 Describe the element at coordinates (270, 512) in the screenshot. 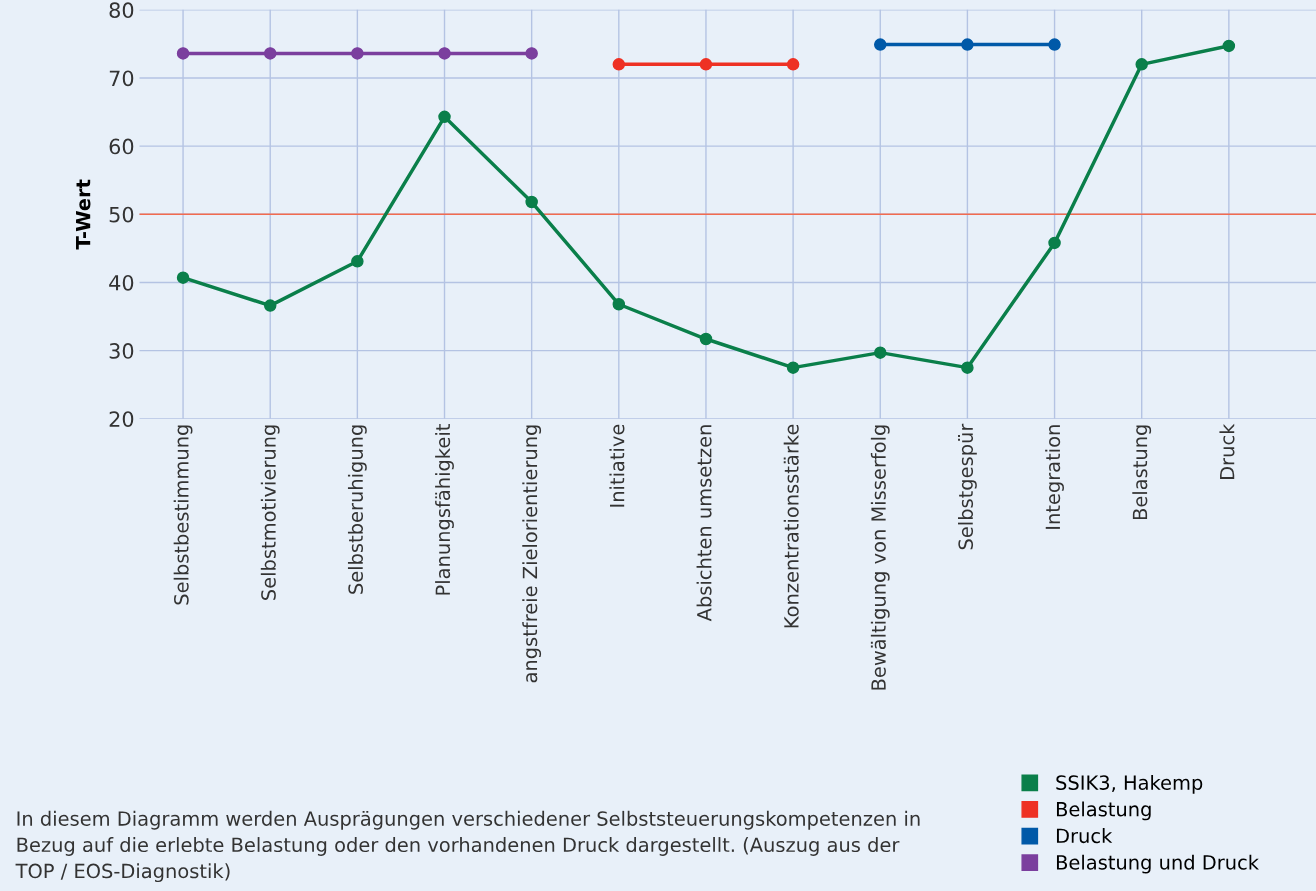

I see `x-tick-label: Selbstmotivierung` at that location.